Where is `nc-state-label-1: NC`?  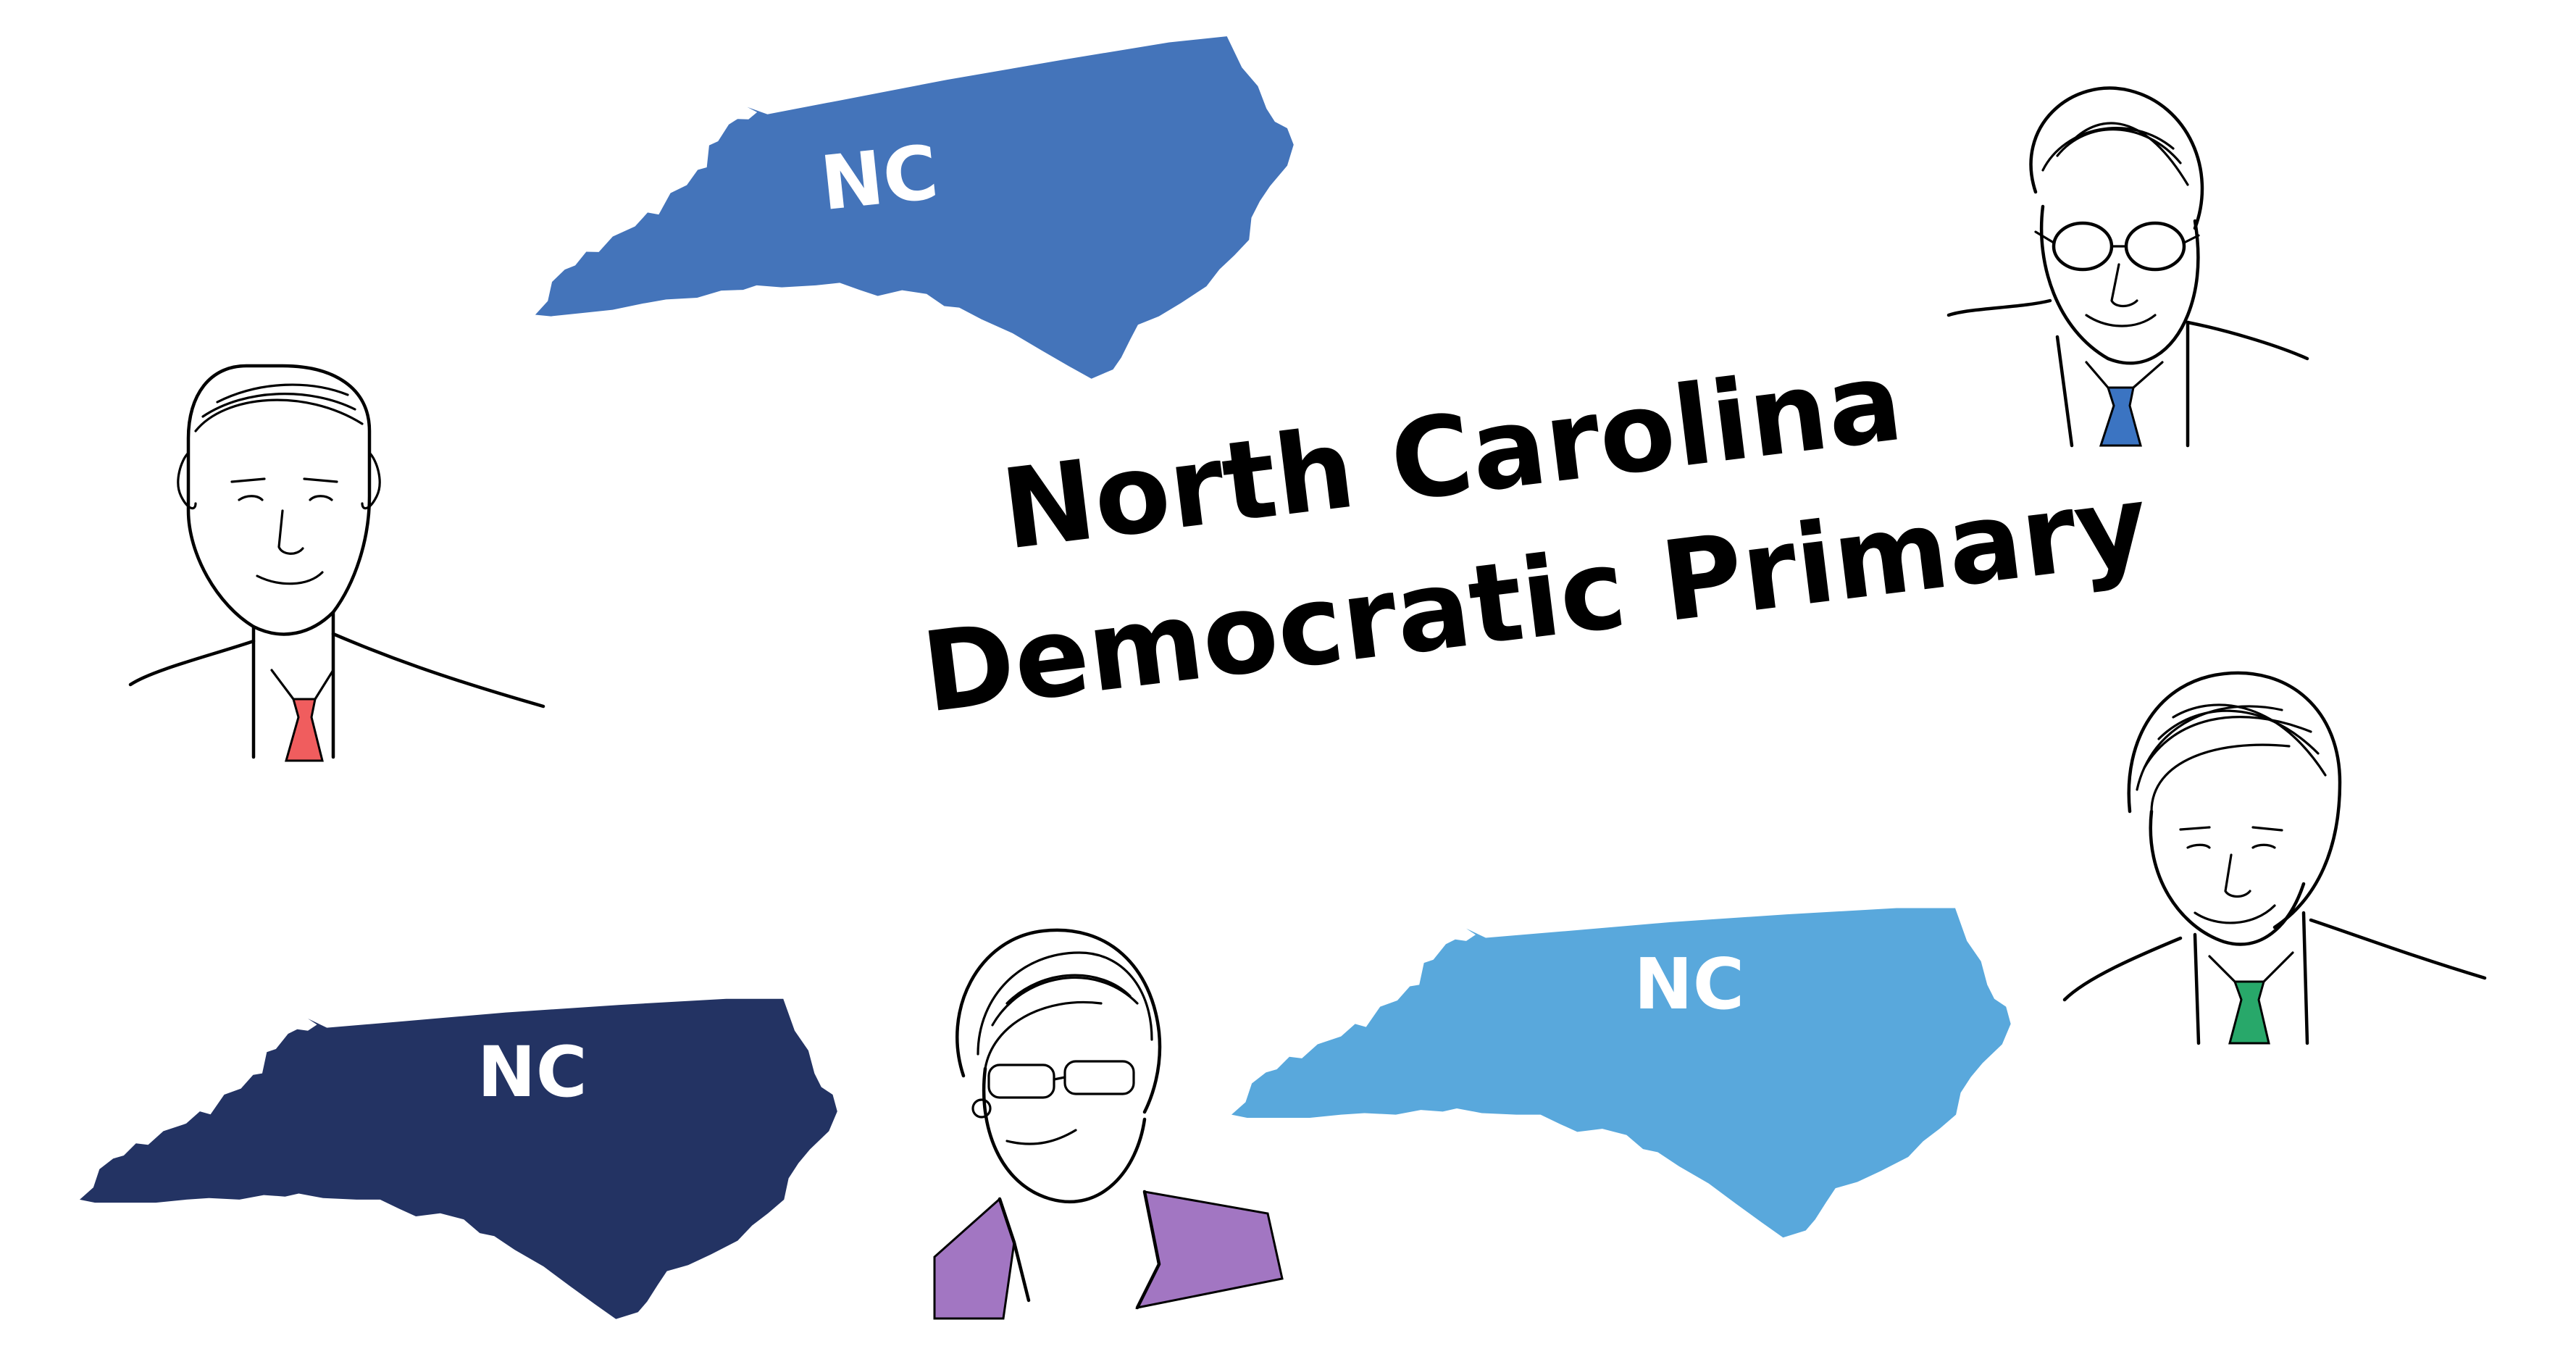 nc-state-label-1: NC is located at coordinates (879, 178).